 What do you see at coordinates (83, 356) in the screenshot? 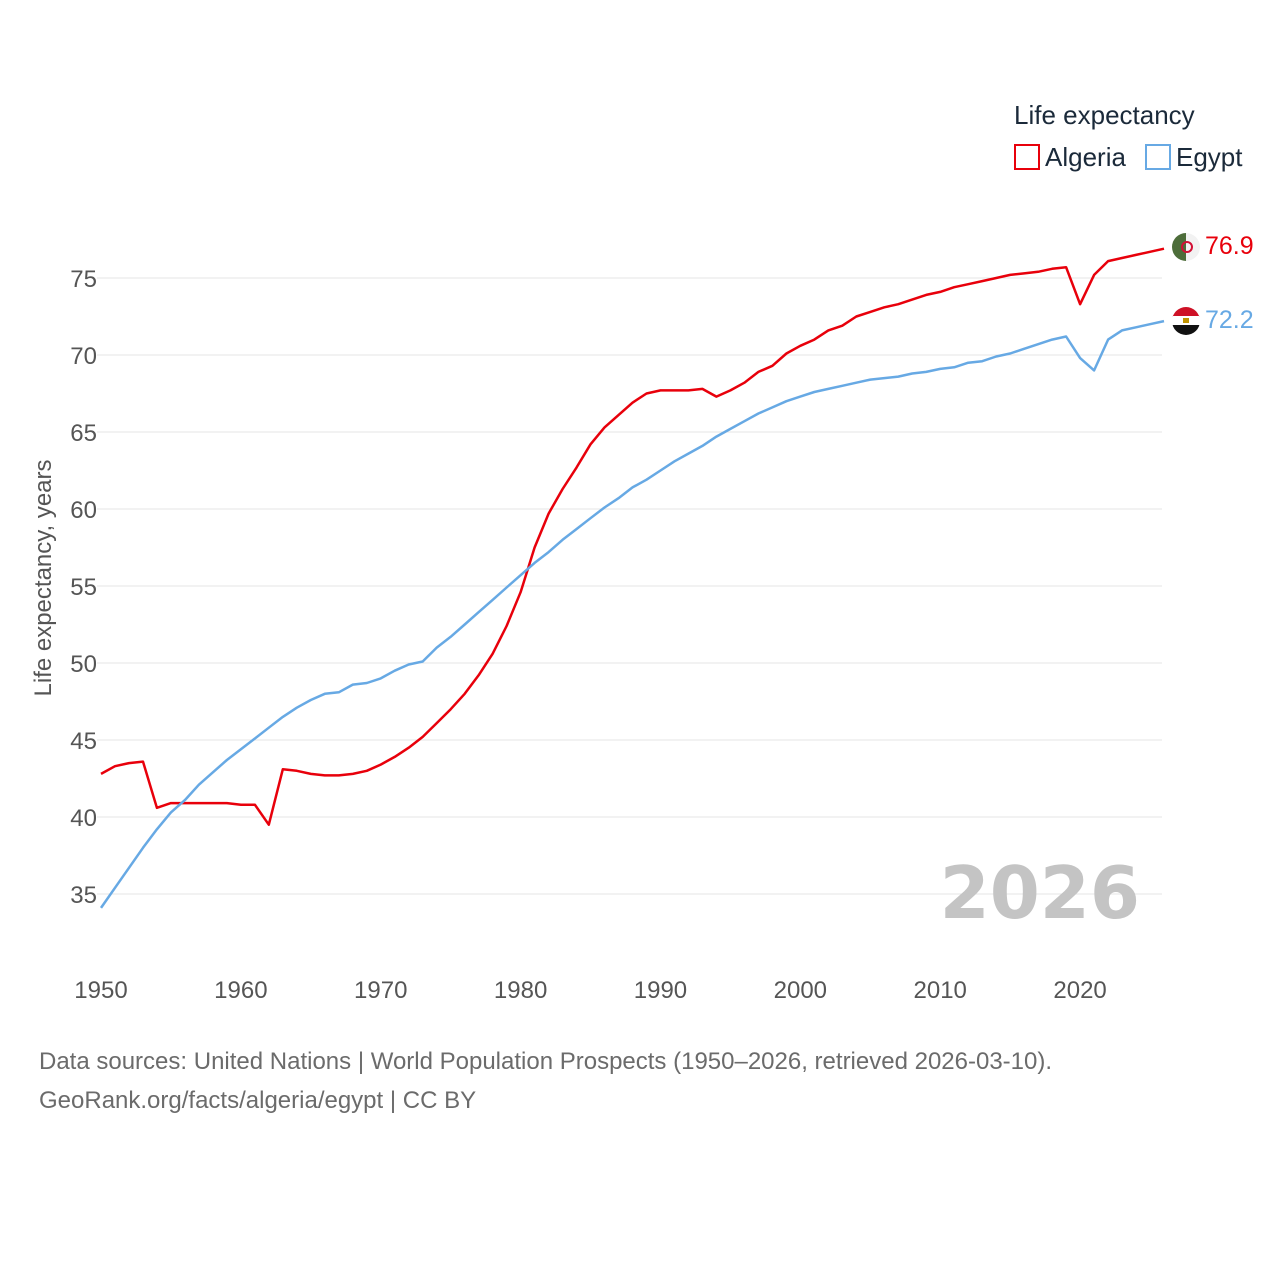
I see `y-tick-label: 70` at bounding box center [83, 356].